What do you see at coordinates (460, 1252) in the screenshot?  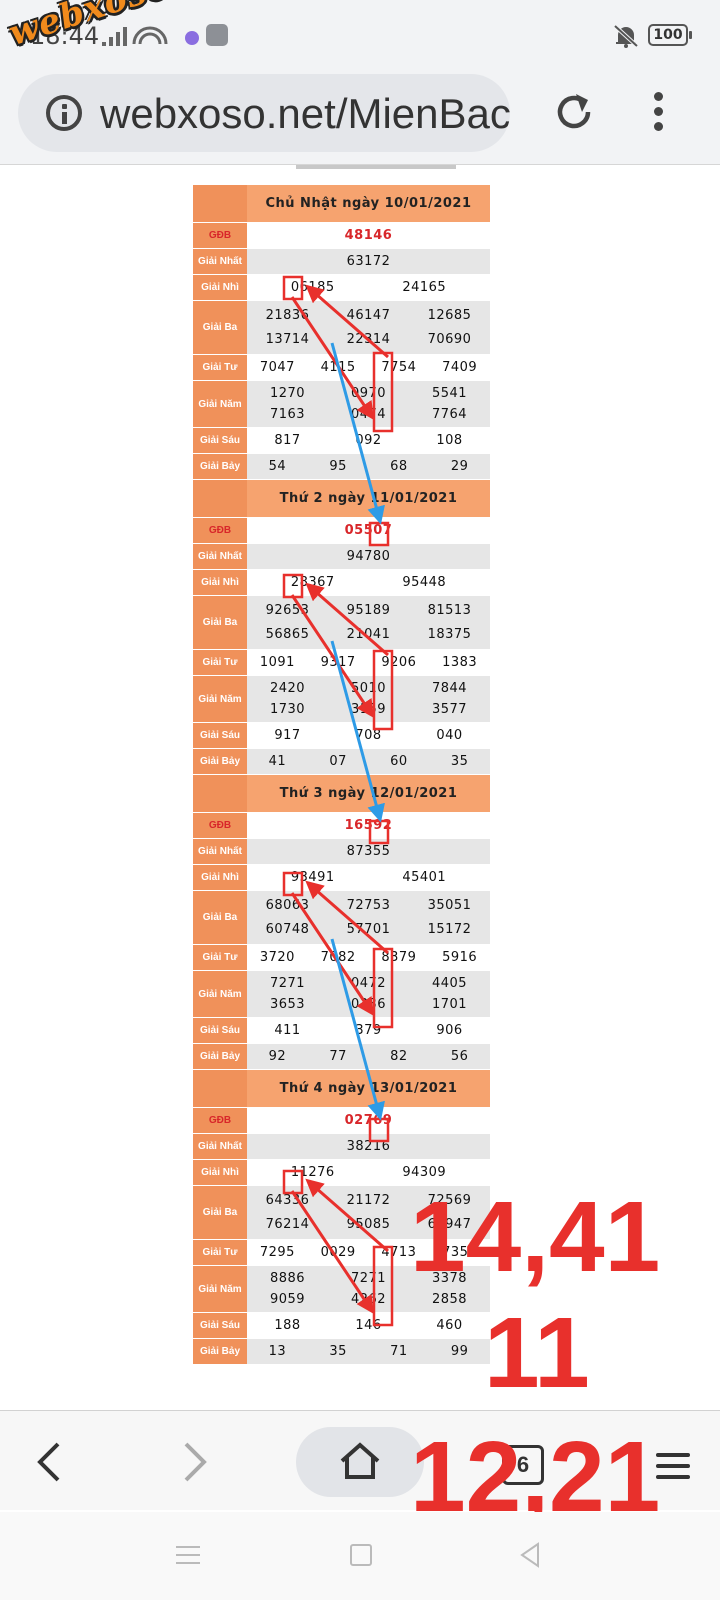 I see `prize-number: 7354` at bounding box center [460, 1252].